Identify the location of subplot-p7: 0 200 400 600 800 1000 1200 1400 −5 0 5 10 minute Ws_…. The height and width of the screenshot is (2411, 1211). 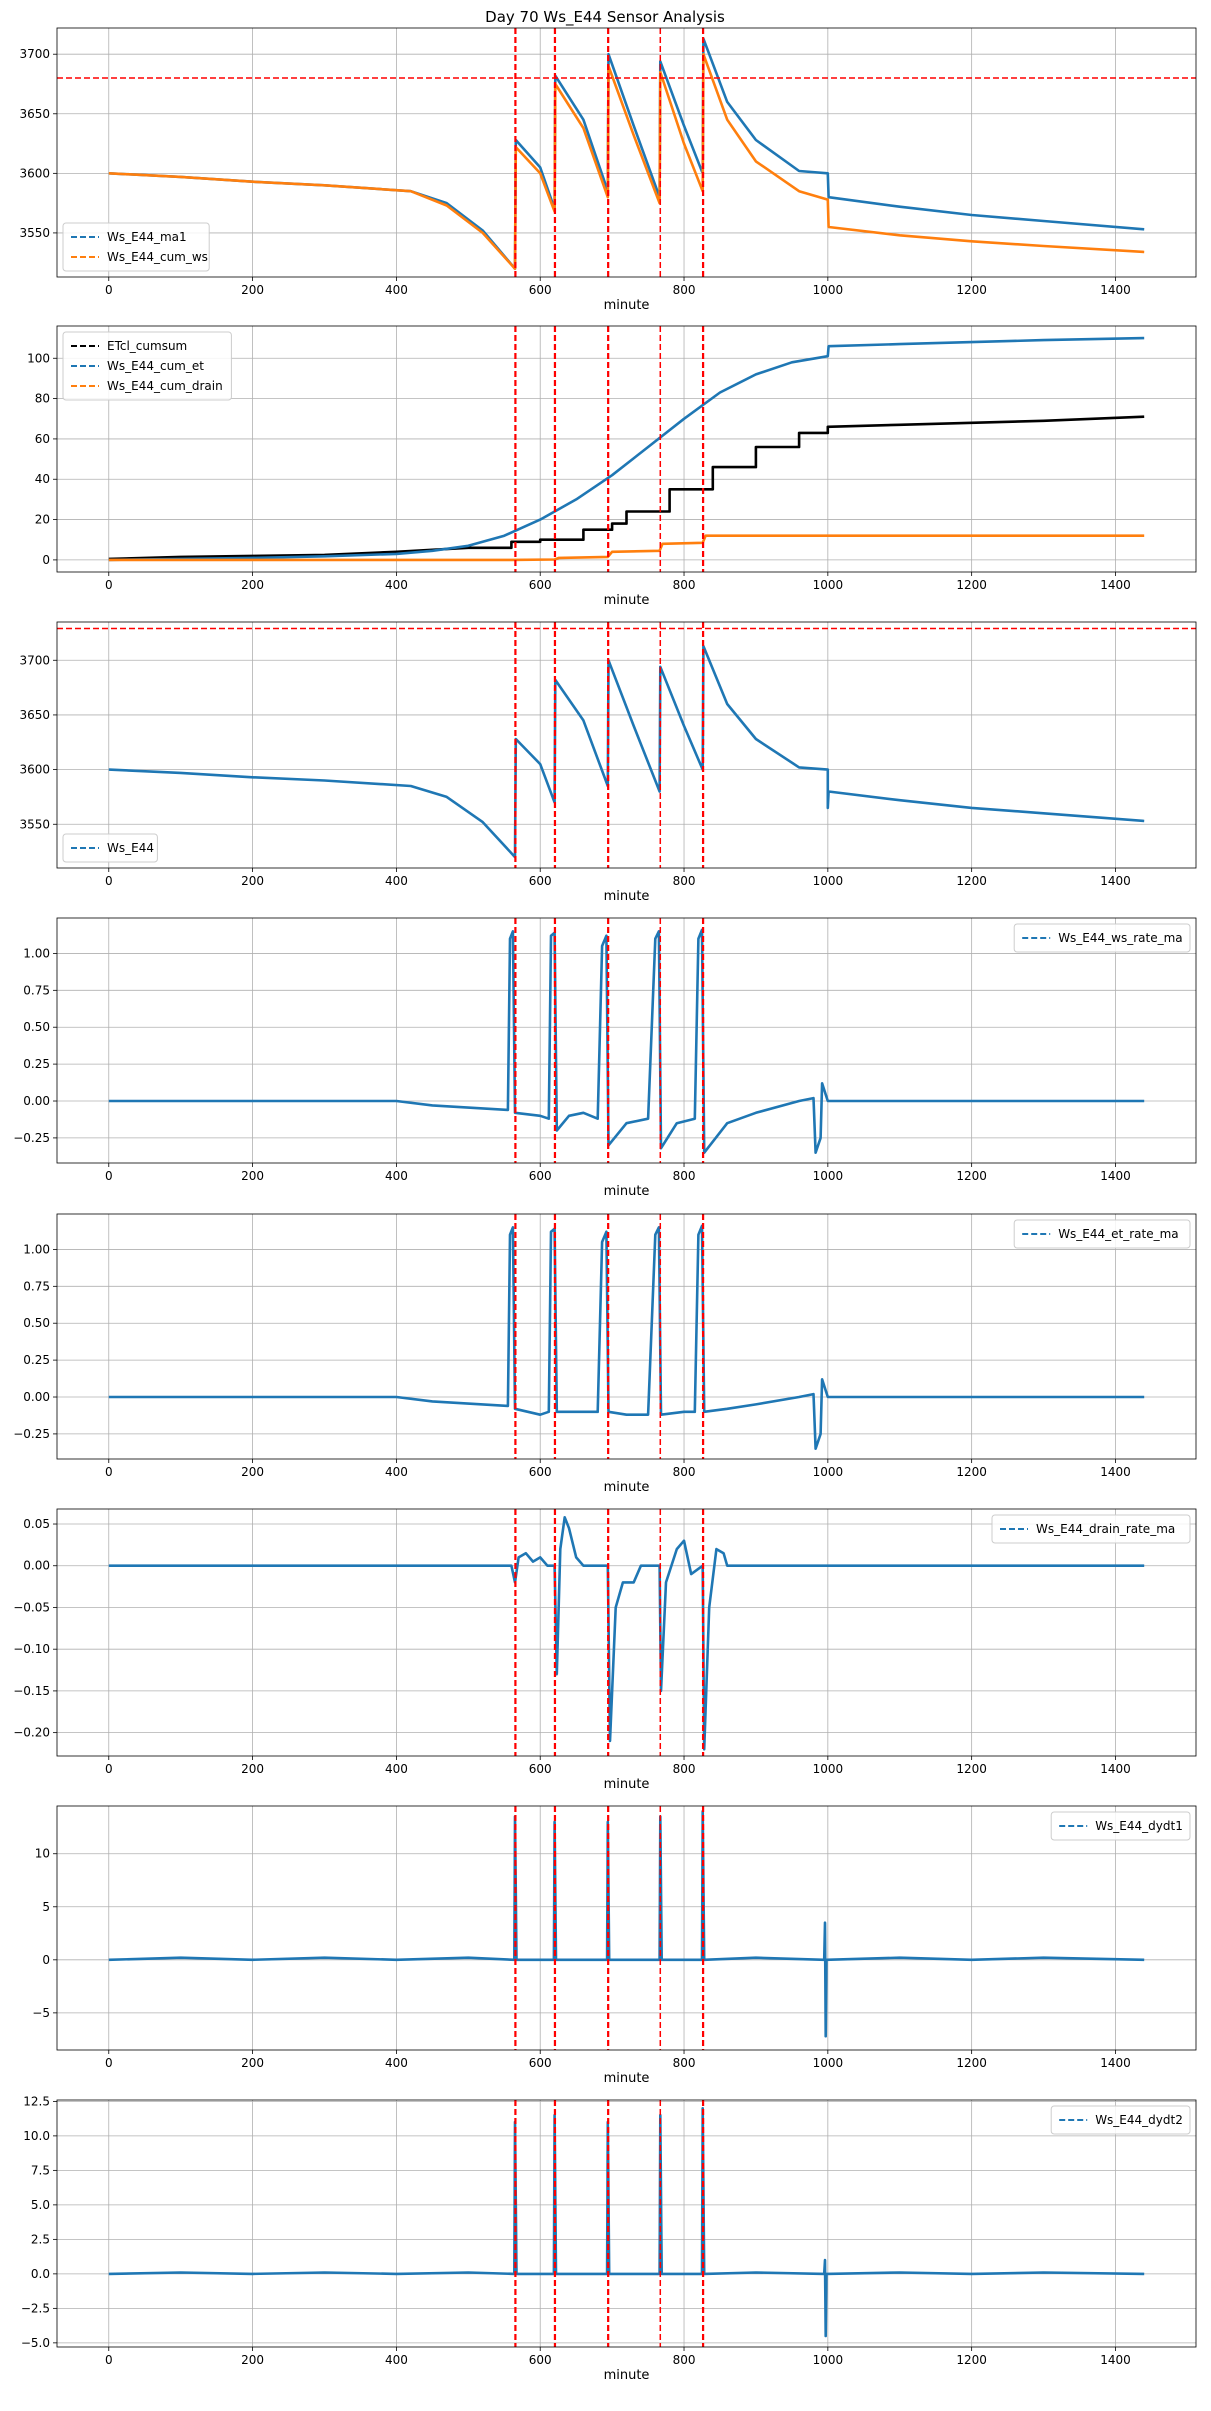
(614, 1945).